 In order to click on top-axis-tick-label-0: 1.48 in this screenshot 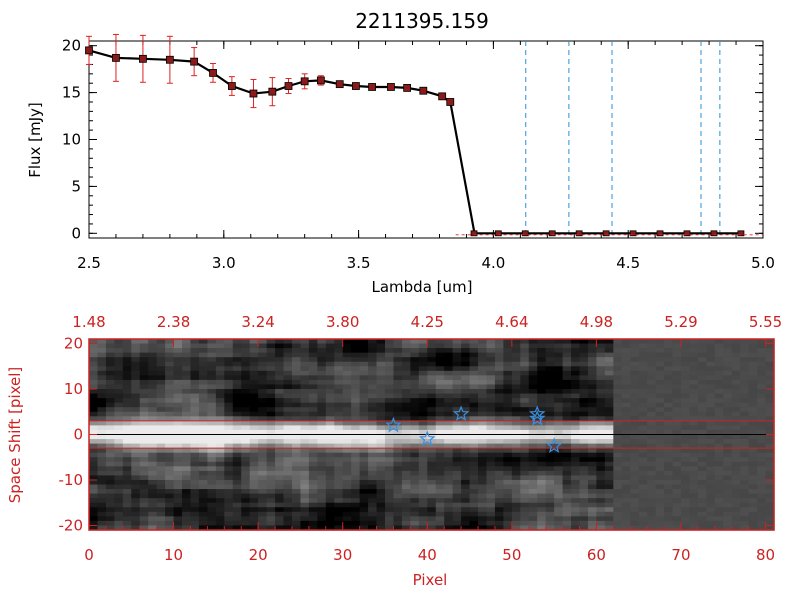, I will do `click(88, 322)`.